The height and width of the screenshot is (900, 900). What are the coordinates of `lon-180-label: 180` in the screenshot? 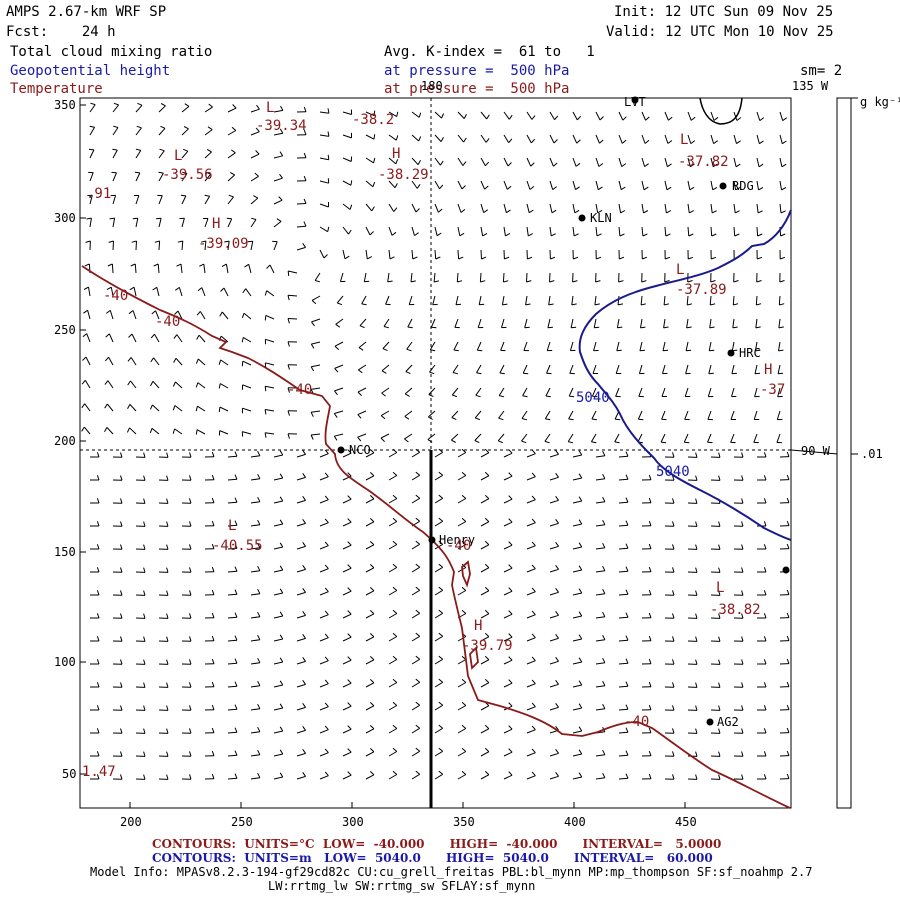 It's located at (432, 86).